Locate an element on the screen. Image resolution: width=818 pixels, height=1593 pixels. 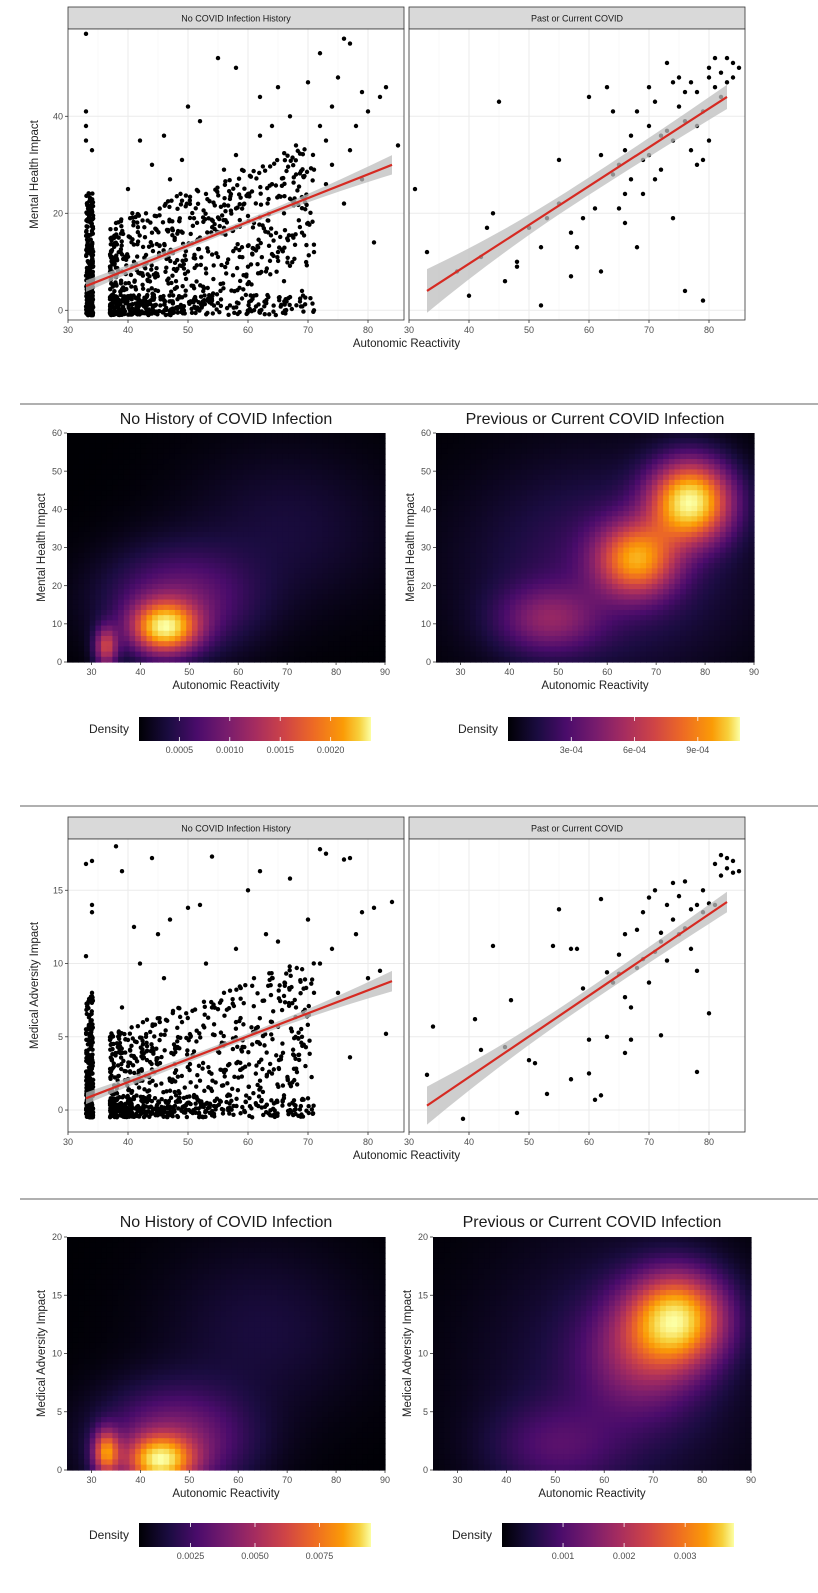
x-tick-label: 60 is located at coordinates (589, 330).